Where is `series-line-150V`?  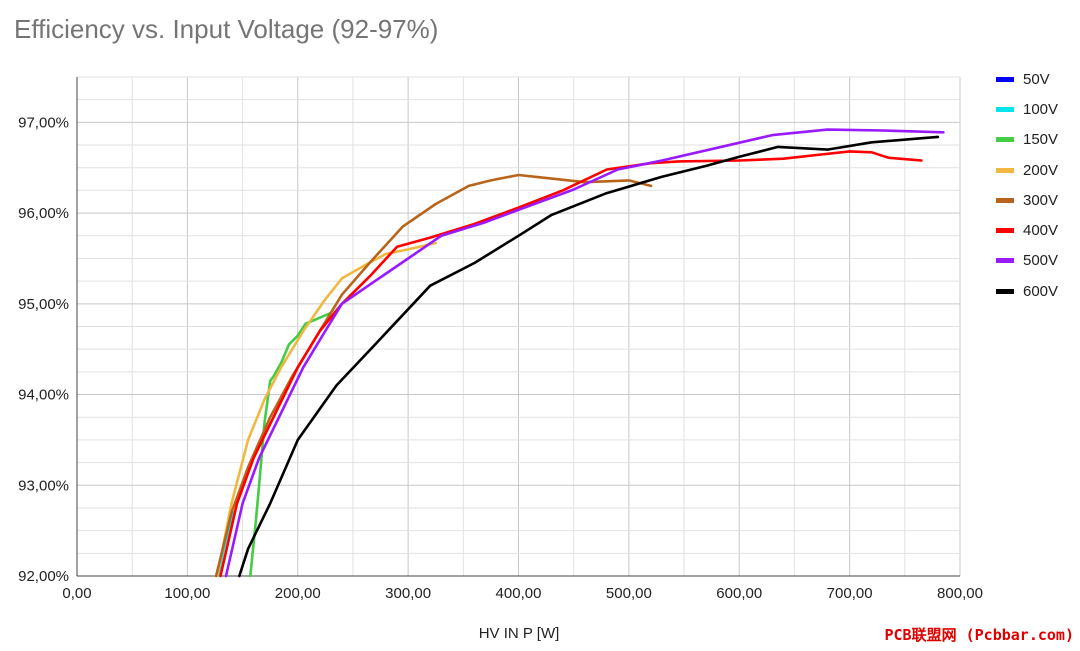
series-line-150V is located at coordinates (291, 444).